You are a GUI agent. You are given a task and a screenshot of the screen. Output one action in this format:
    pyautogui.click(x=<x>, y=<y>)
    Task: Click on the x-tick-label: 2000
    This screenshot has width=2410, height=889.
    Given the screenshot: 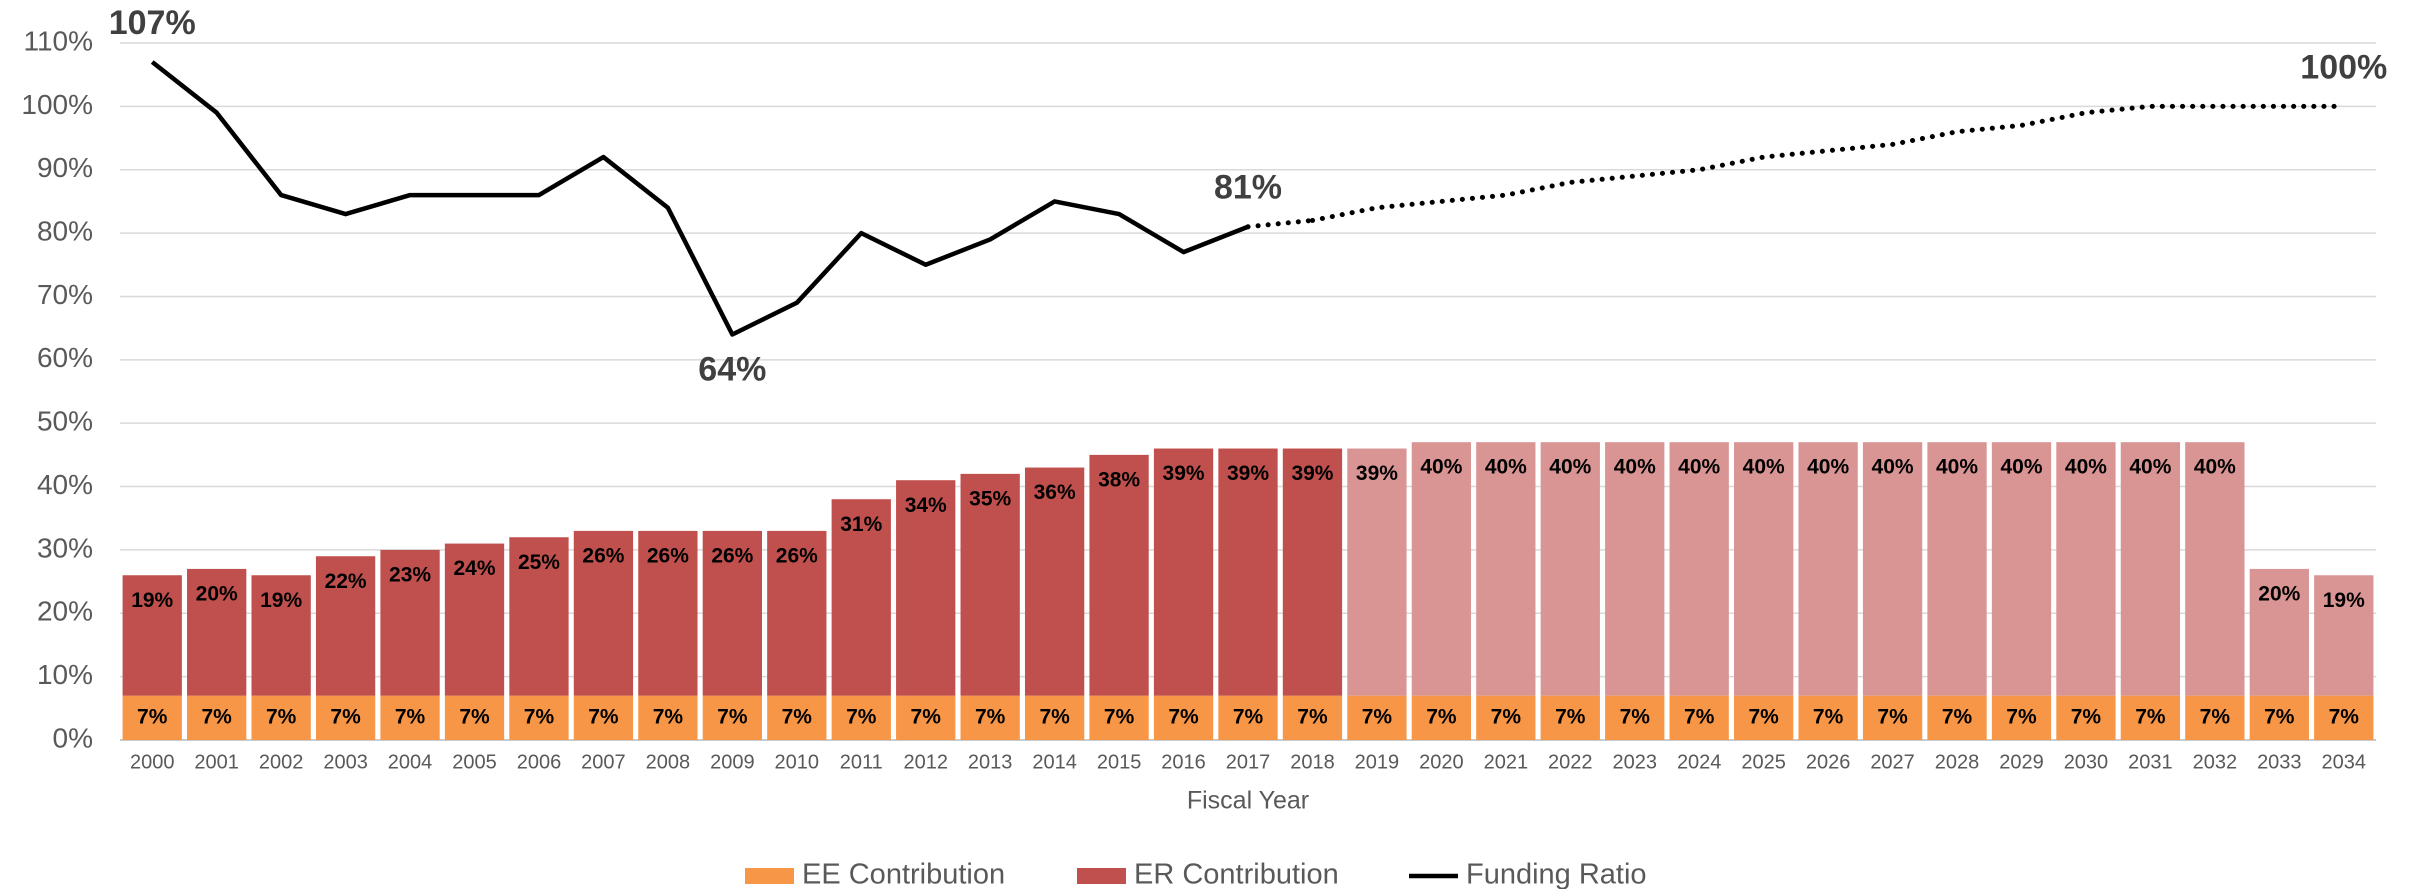 What is the action you would take?
    pyautogui.click(x=152, y=762)
    